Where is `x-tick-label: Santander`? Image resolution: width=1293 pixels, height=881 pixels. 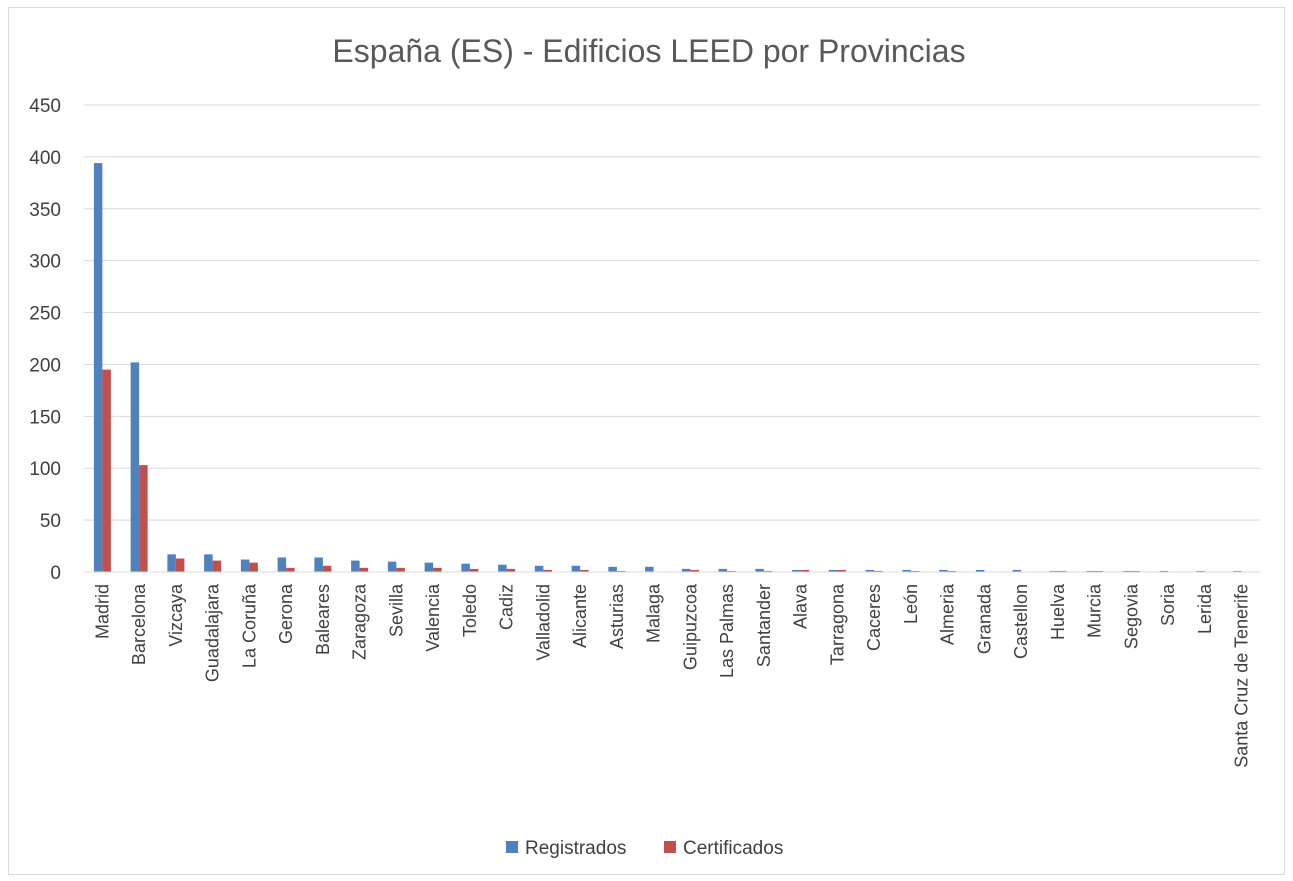
x-tick-label: Santander is located at coordinates (764, 625).